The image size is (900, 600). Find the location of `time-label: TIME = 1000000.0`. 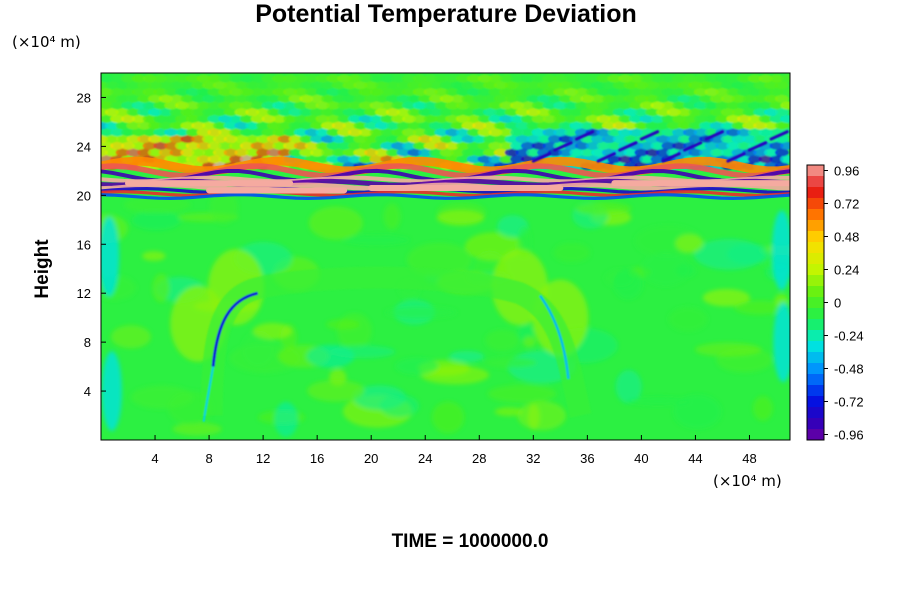

time-label: TIME = 1000000.0 is located at coordinates (470, 541).